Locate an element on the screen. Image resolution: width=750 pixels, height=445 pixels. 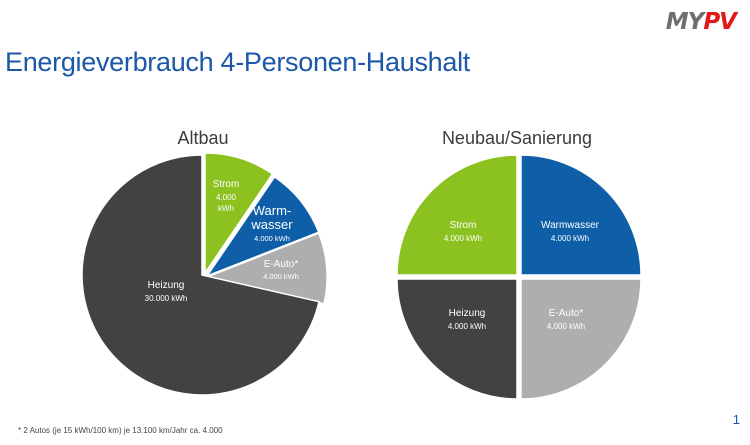
slice-label-warmwasser: Warmwasser is located at coordinates (570, 225).